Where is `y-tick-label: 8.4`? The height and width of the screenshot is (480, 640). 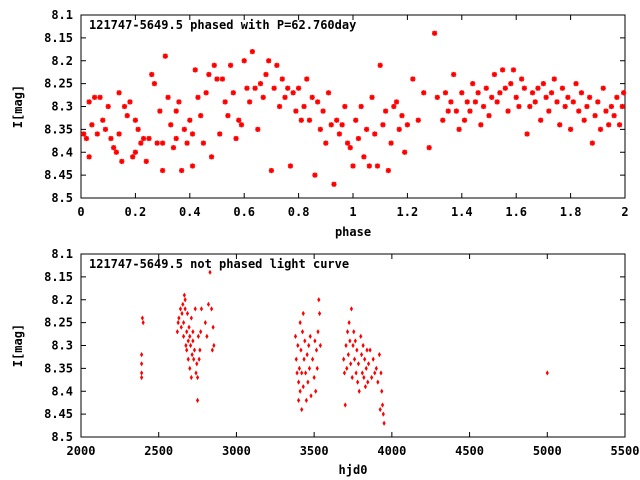 y-tick-label: 8.4 is located at coordinates (62, 391).